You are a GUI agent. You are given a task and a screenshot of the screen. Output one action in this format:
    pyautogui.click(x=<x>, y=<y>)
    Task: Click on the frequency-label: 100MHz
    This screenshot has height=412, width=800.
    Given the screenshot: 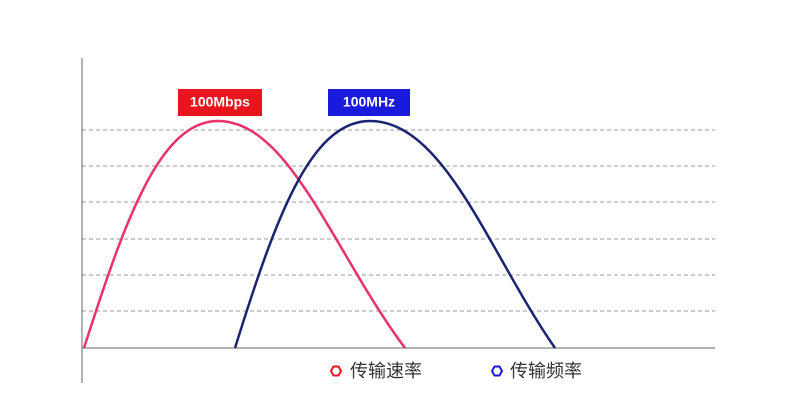 What is the action you would take?
    pyautogui.click(x=369, y=102)
    